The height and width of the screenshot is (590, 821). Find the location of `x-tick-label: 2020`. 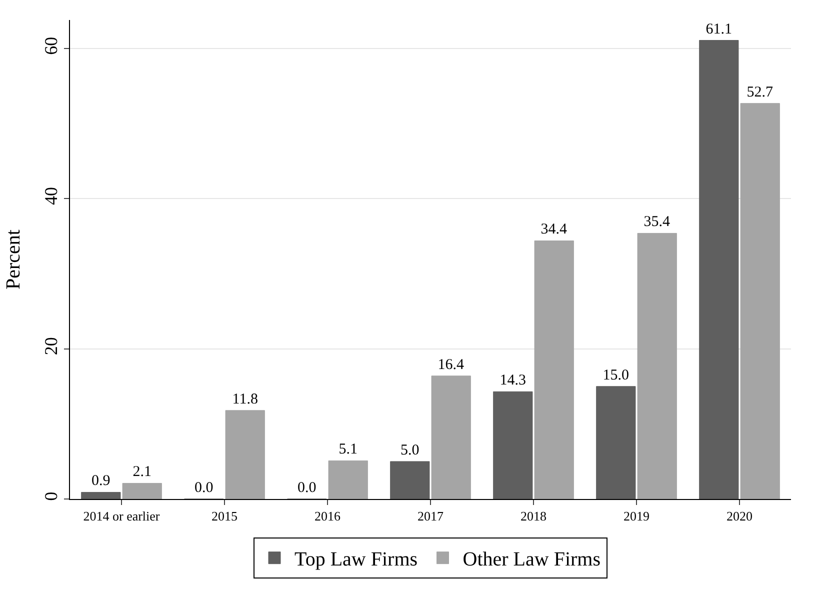

x-tick-label: 2020 is located at coordinates (739, 516).